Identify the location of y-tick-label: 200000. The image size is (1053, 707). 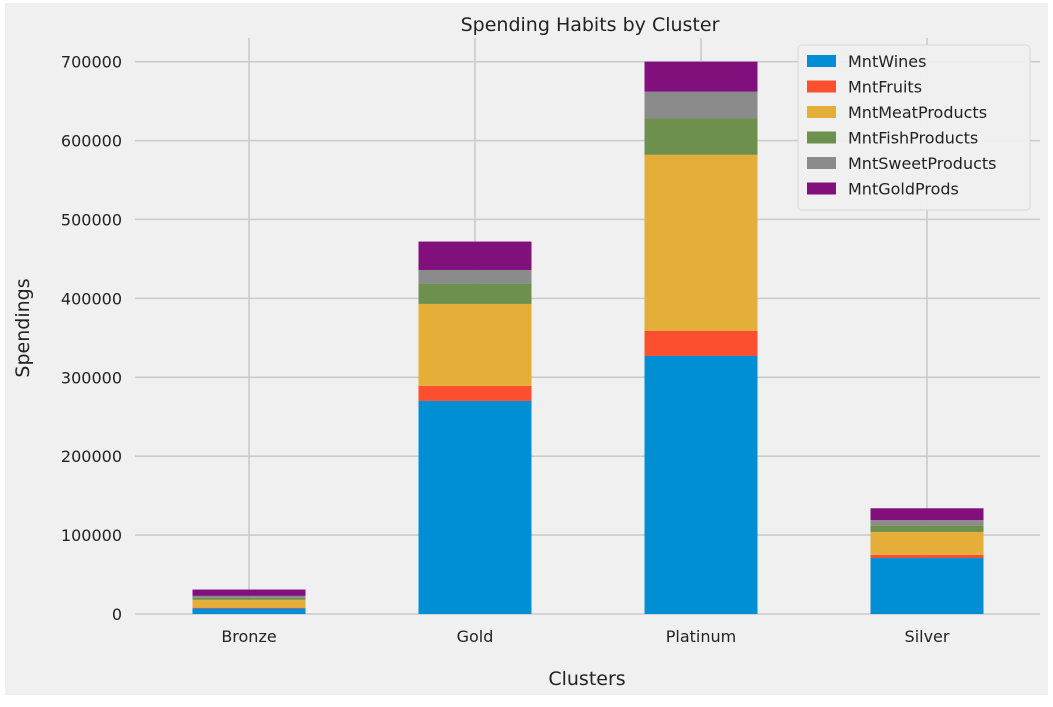
(91, 456).